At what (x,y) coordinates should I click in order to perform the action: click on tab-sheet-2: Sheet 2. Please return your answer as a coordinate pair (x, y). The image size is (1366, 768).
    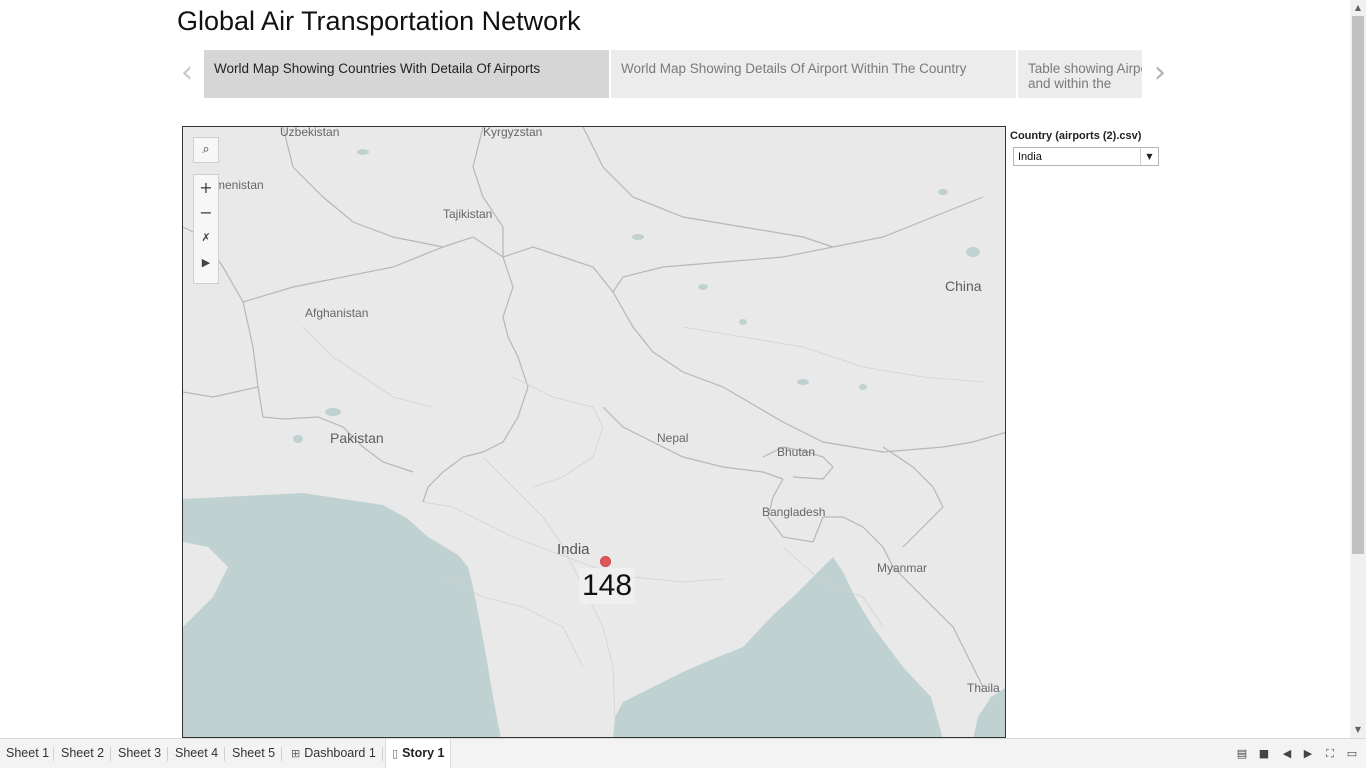
    Looking at the image, I should click on (83, 753).